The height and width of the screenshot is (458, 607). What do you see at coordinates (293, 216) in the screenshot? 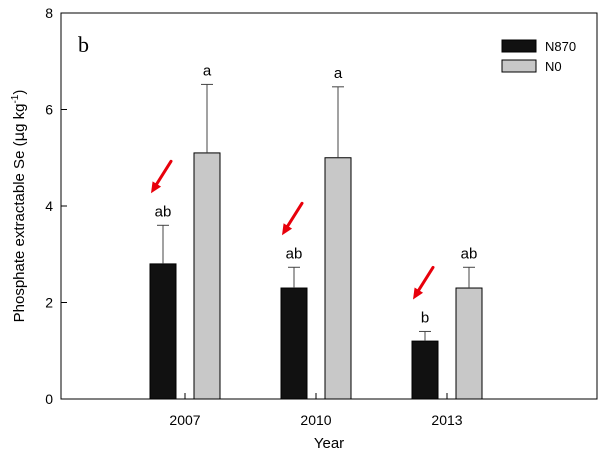
I see `arrow-shaft-2010` at bounding box center [293, 216].